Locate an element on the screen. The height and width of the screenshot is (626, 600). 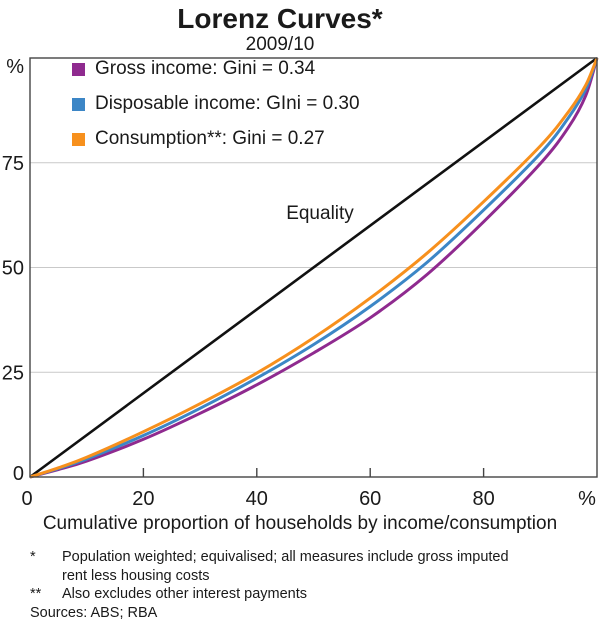
legend-label: Disposable income: GIni = 0.30 is located at coordinates (227, 103).